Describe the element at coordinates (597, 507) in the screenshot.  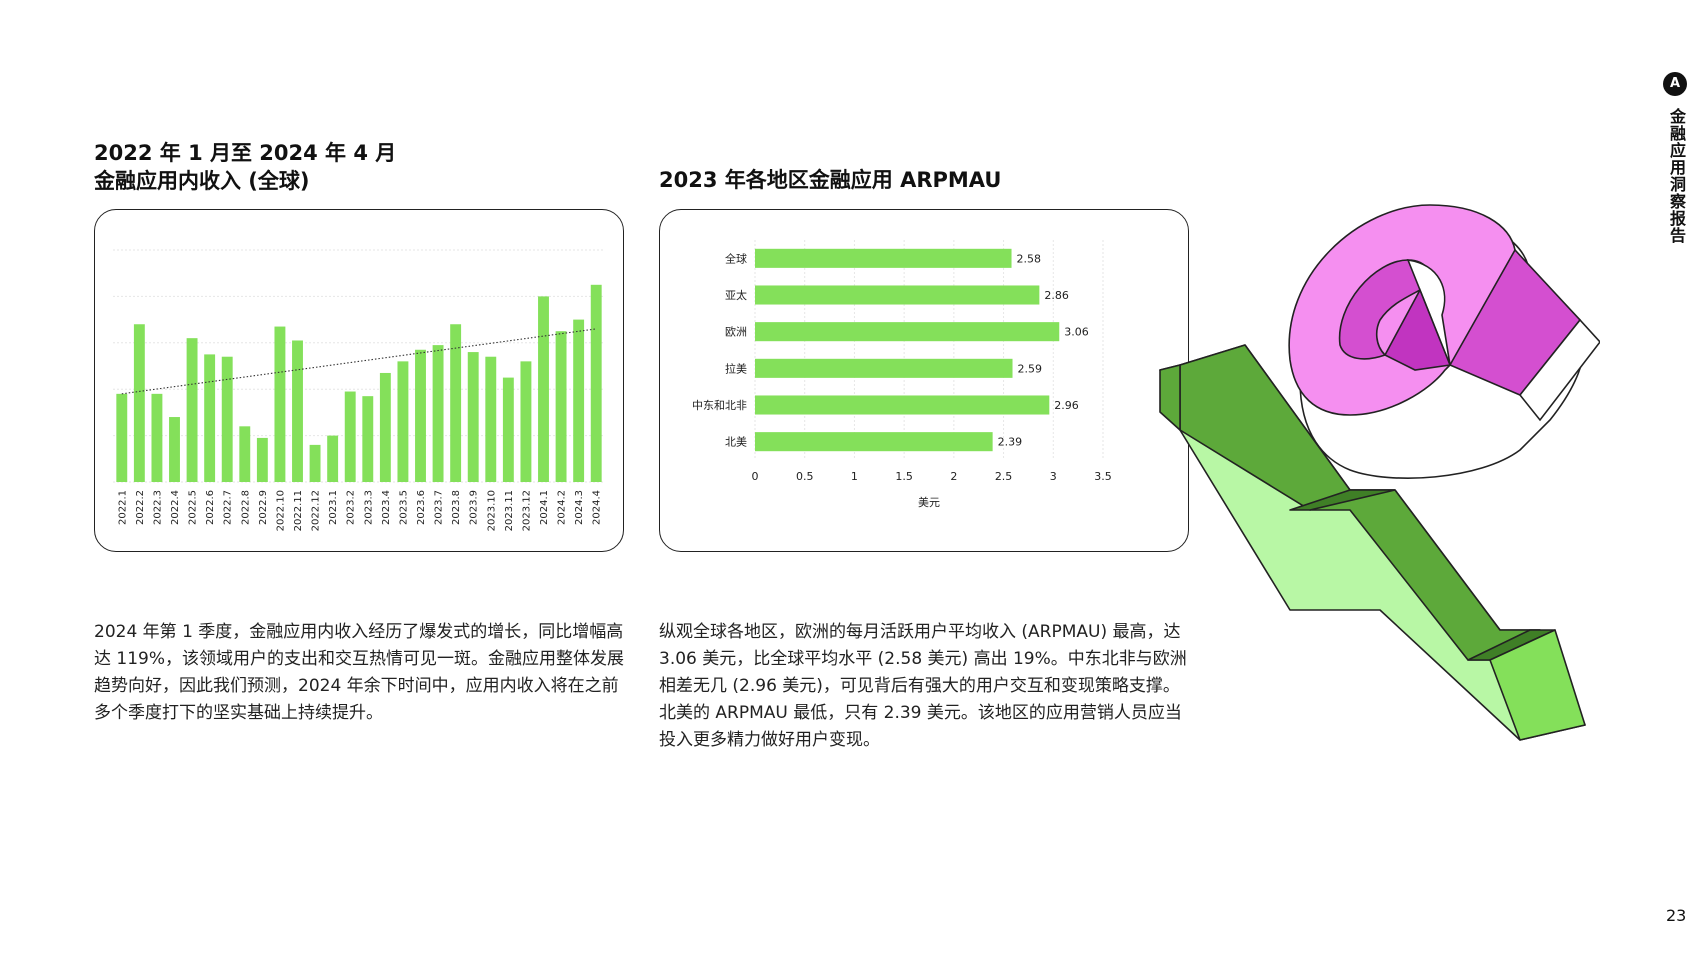
I see `x-tick-label: 2024.4` at that location.